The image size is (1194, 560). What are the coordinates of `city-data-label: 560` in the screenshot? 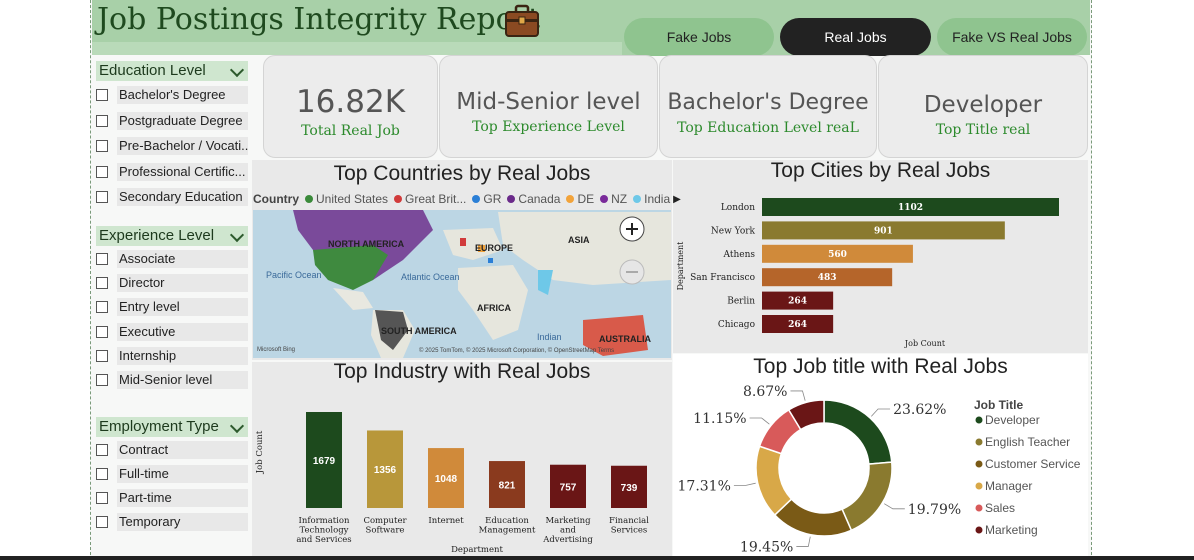 It's located at (837, 255).